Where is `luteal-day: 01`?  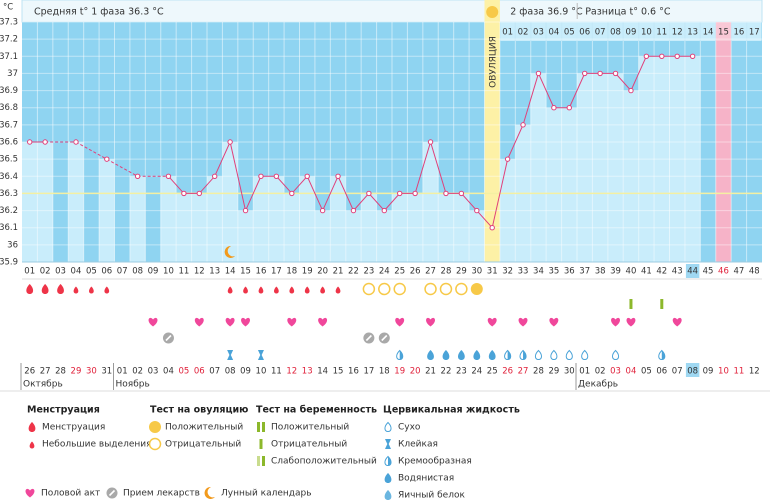
luteal-day: 01 is located at coordinates (507, 33).